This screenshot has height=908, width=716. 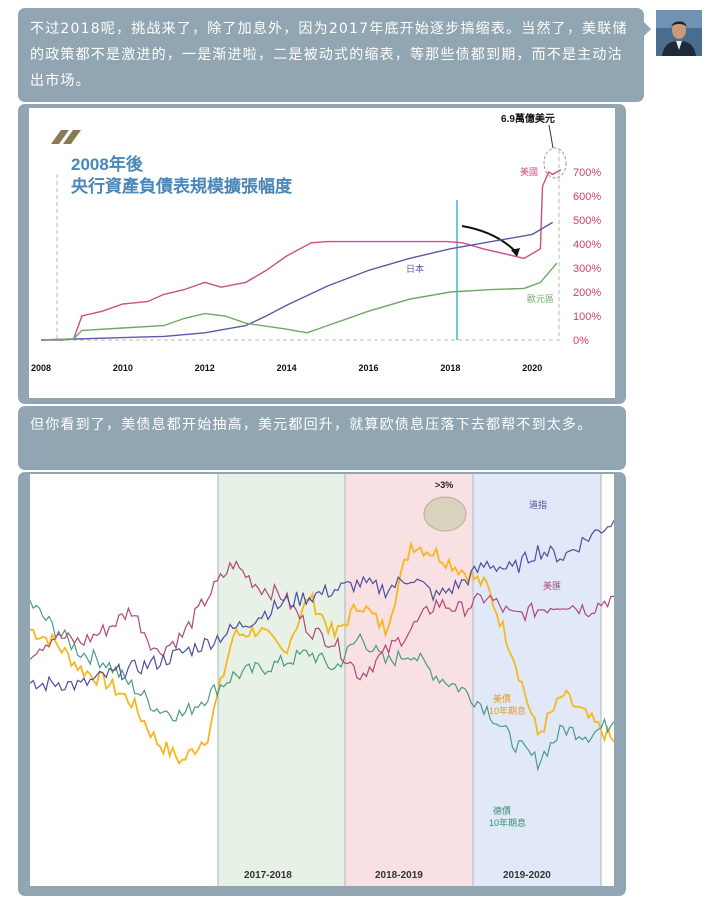 I want to click on chart1-annotation-leader, so click(x=551, y=136).